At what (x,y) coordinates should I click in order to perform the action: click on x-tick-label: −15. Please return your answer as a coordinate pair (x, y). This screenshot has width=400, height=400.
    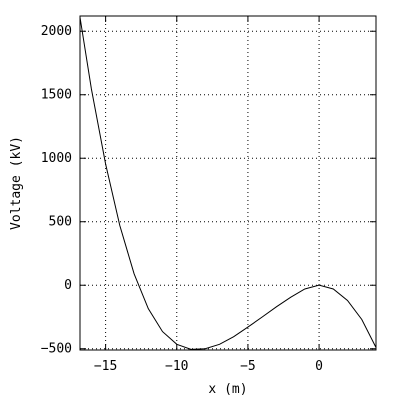
    Looking at the image, I should click on (105, 366).